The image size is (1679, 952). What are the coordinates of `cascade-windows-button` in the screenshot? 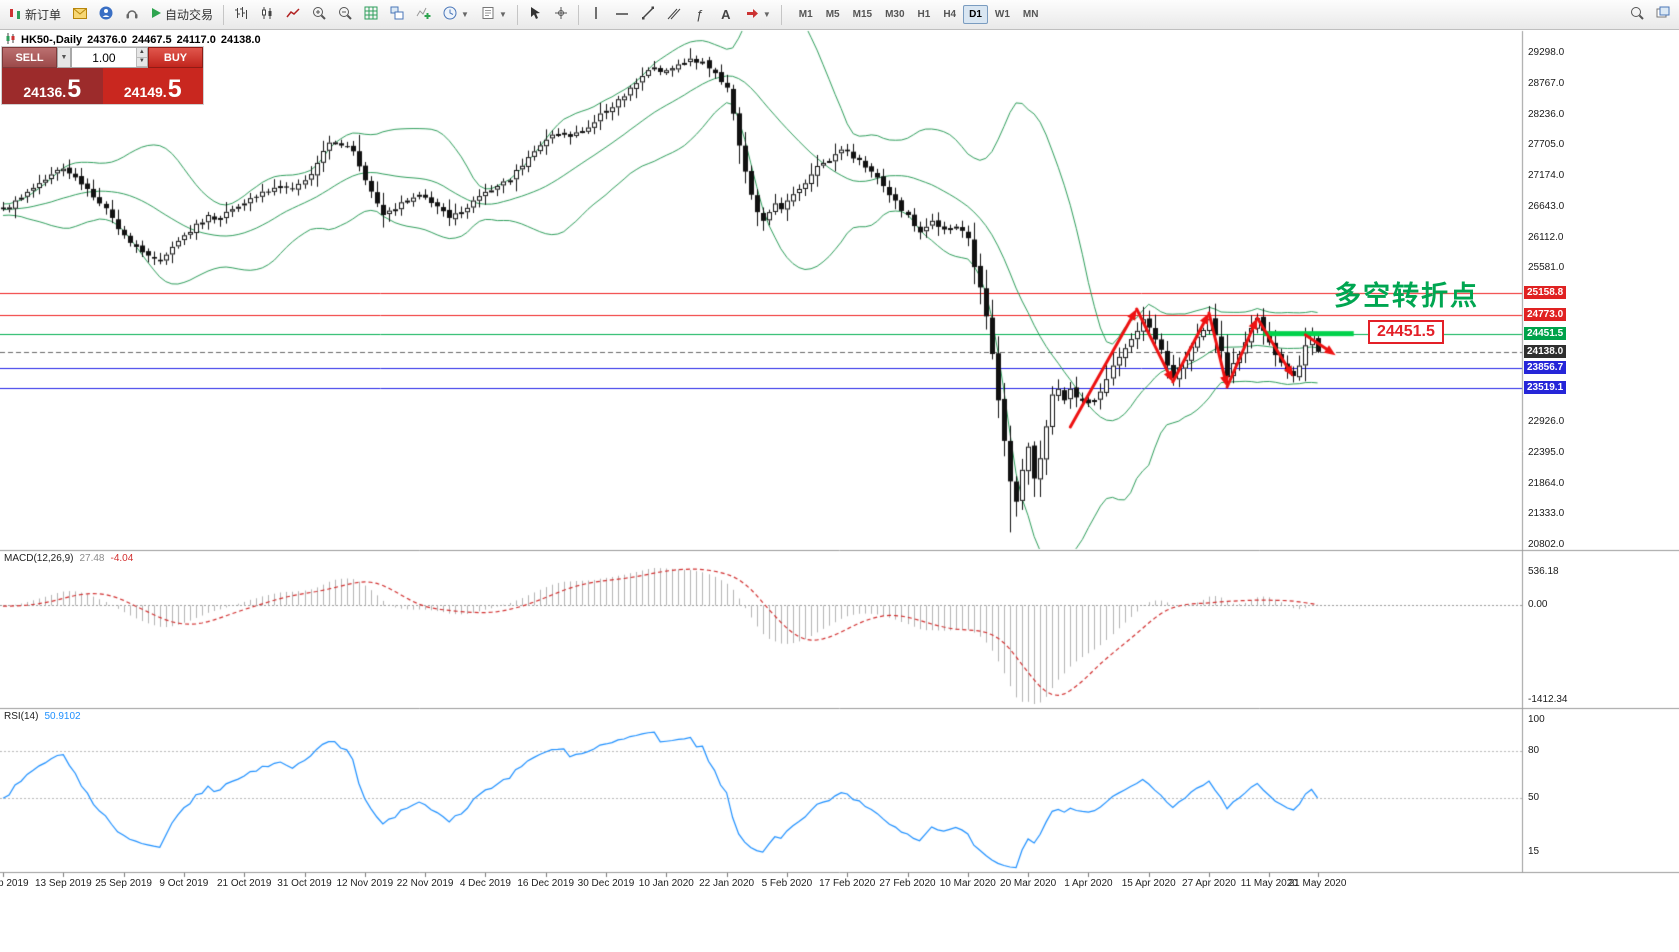 It's located at (1663, 15).